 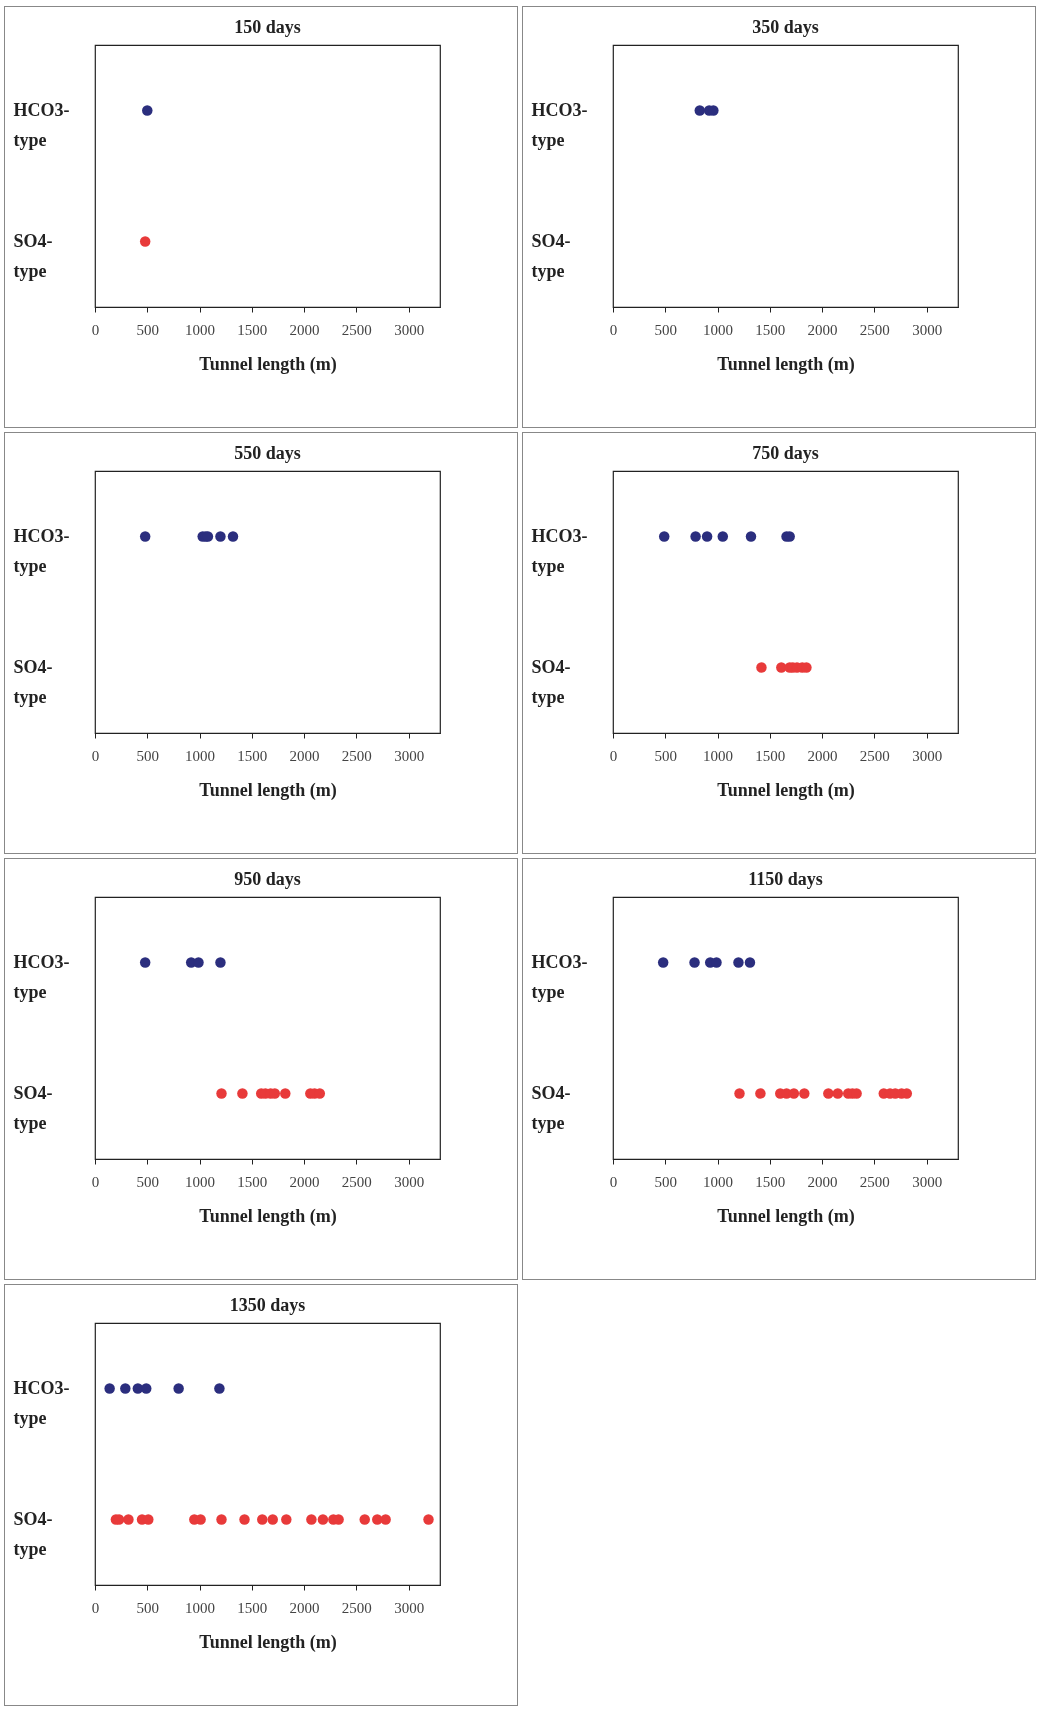 I want to click on chart-title: 1150 days, so click(x=785, y=879).